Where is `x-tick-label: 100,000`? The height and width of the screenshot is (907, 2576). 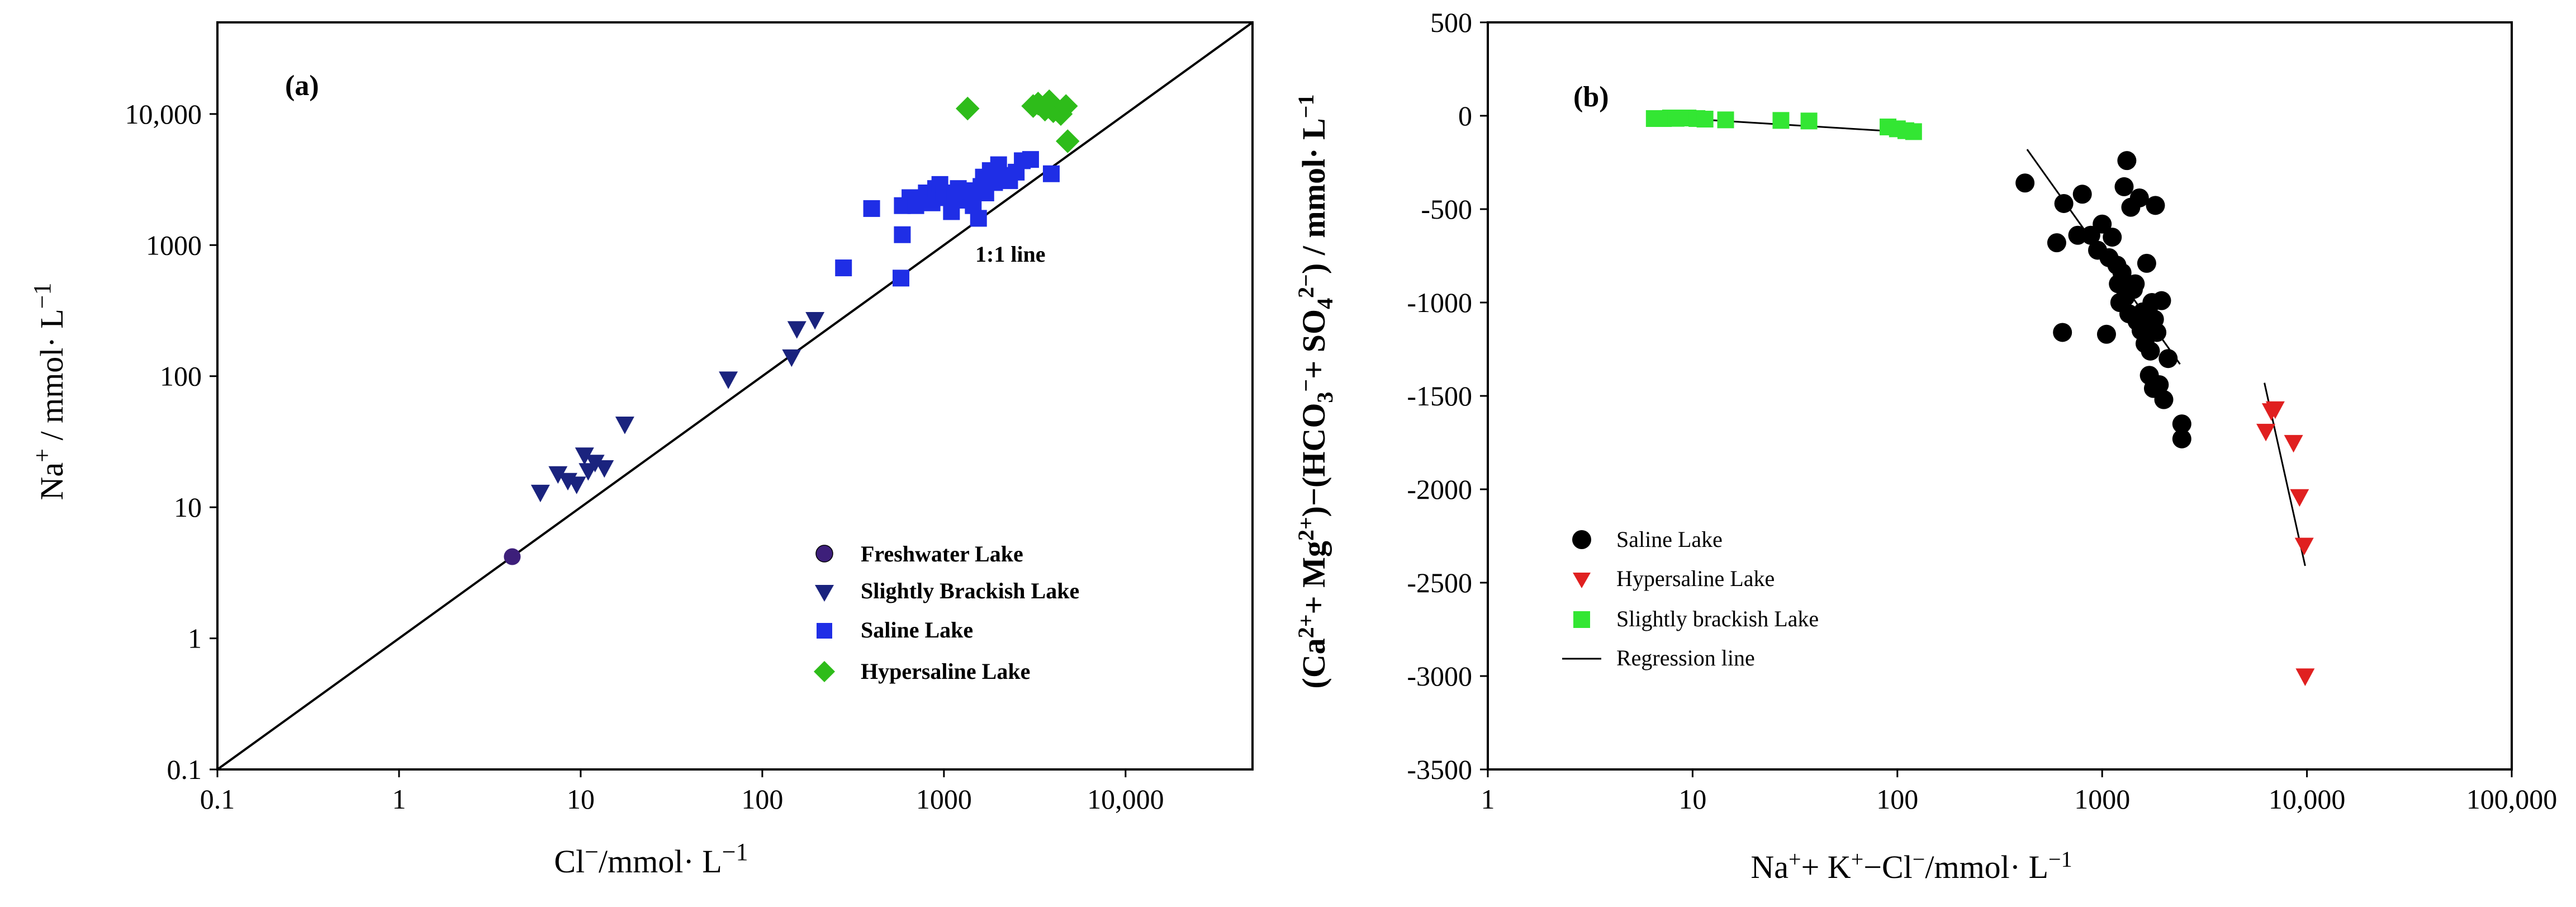
x-tick-label: 100,000 is located at coordinates (2512, 799).